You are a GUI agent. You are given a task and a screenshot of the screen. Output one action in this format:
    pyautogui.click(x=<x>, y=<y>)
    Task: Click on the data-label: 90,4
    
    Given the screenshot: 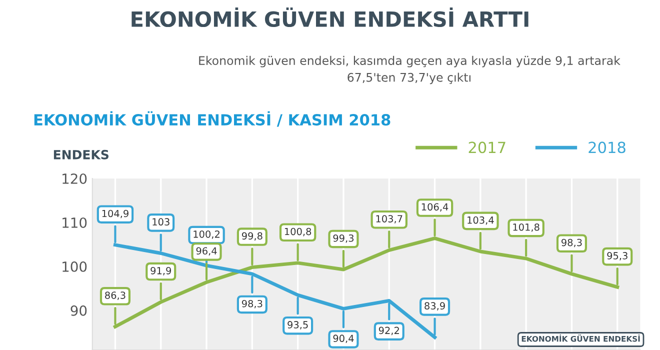 What is the action you would take?
    pyautogui.click(x=343, y=339)
    